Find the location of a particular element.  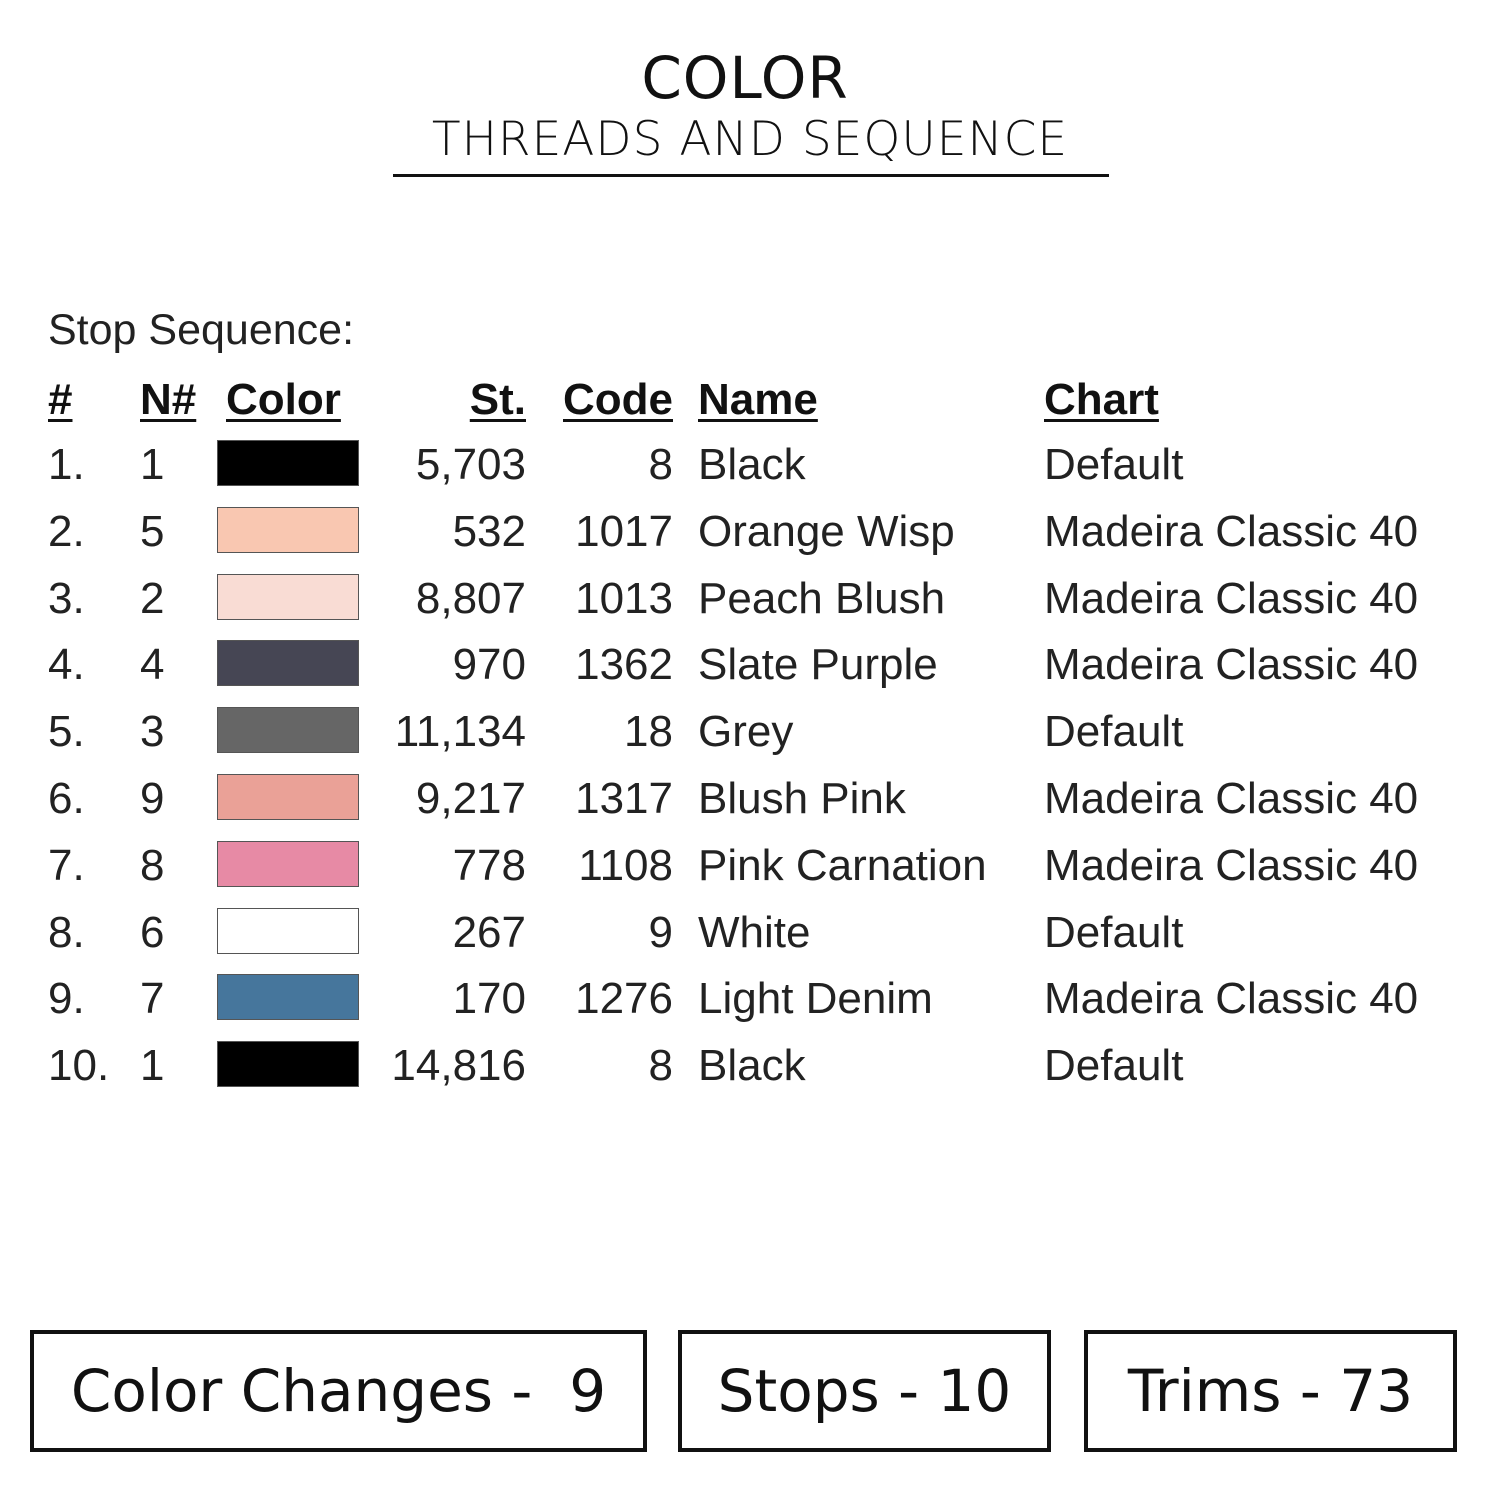

cell-needle: 8 is located at coordinates (152, 865).